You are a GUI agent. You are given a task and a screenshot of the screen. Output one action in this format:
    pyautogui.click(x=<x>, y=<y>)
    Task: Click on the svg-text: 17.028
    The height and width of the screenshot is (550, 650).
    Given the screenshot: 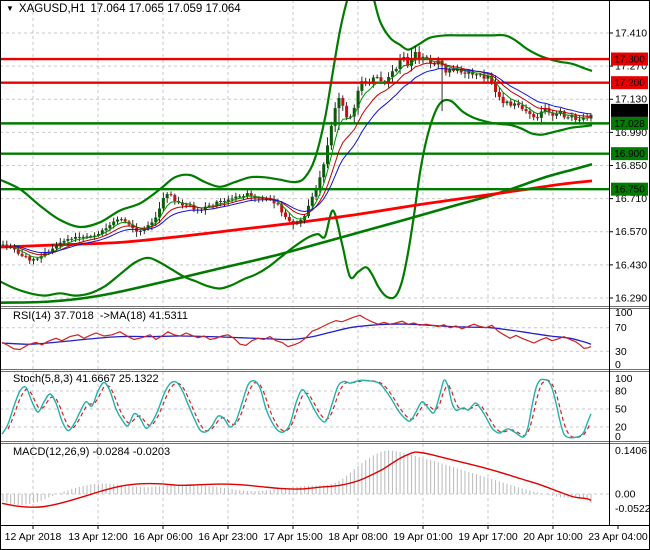 What is the action you would take?
    pyautogui.click(x=629, y=124)
    